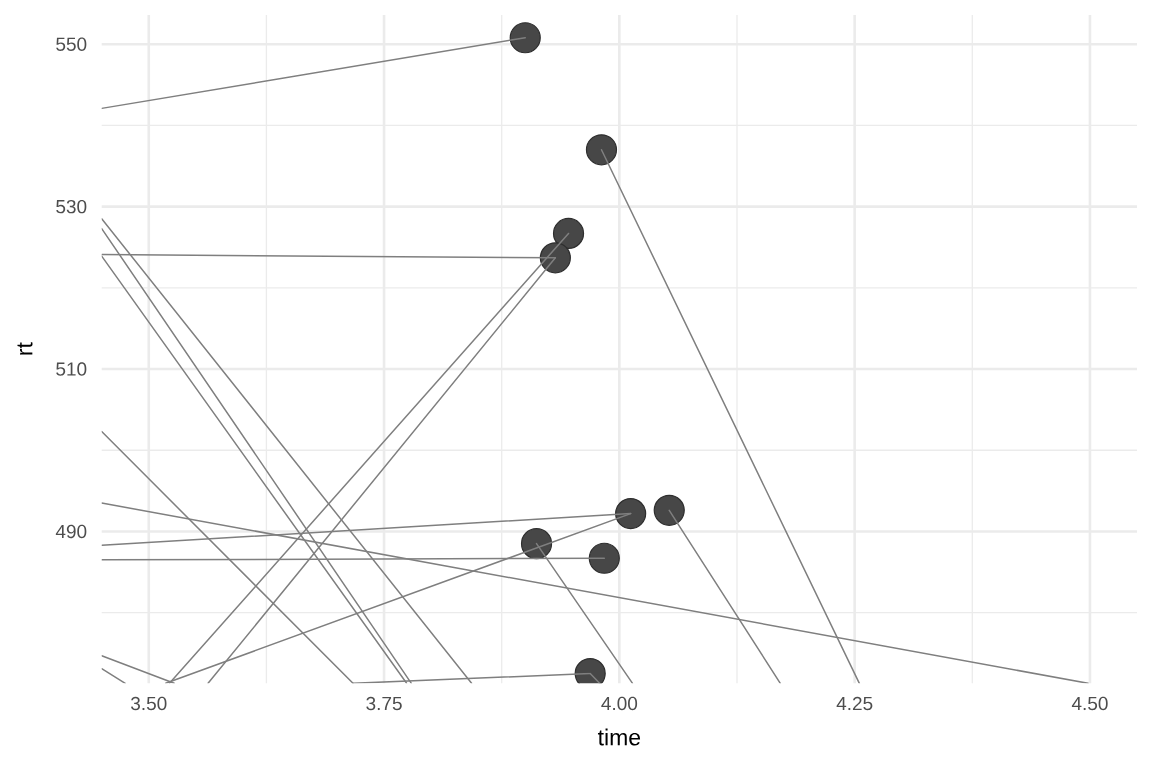 This screenshot has width=1152, height=768. What do you see at coordinates (71, 369) in the screenshot?
I see `y-tick-label: 510` at bounding box center [71, 369].